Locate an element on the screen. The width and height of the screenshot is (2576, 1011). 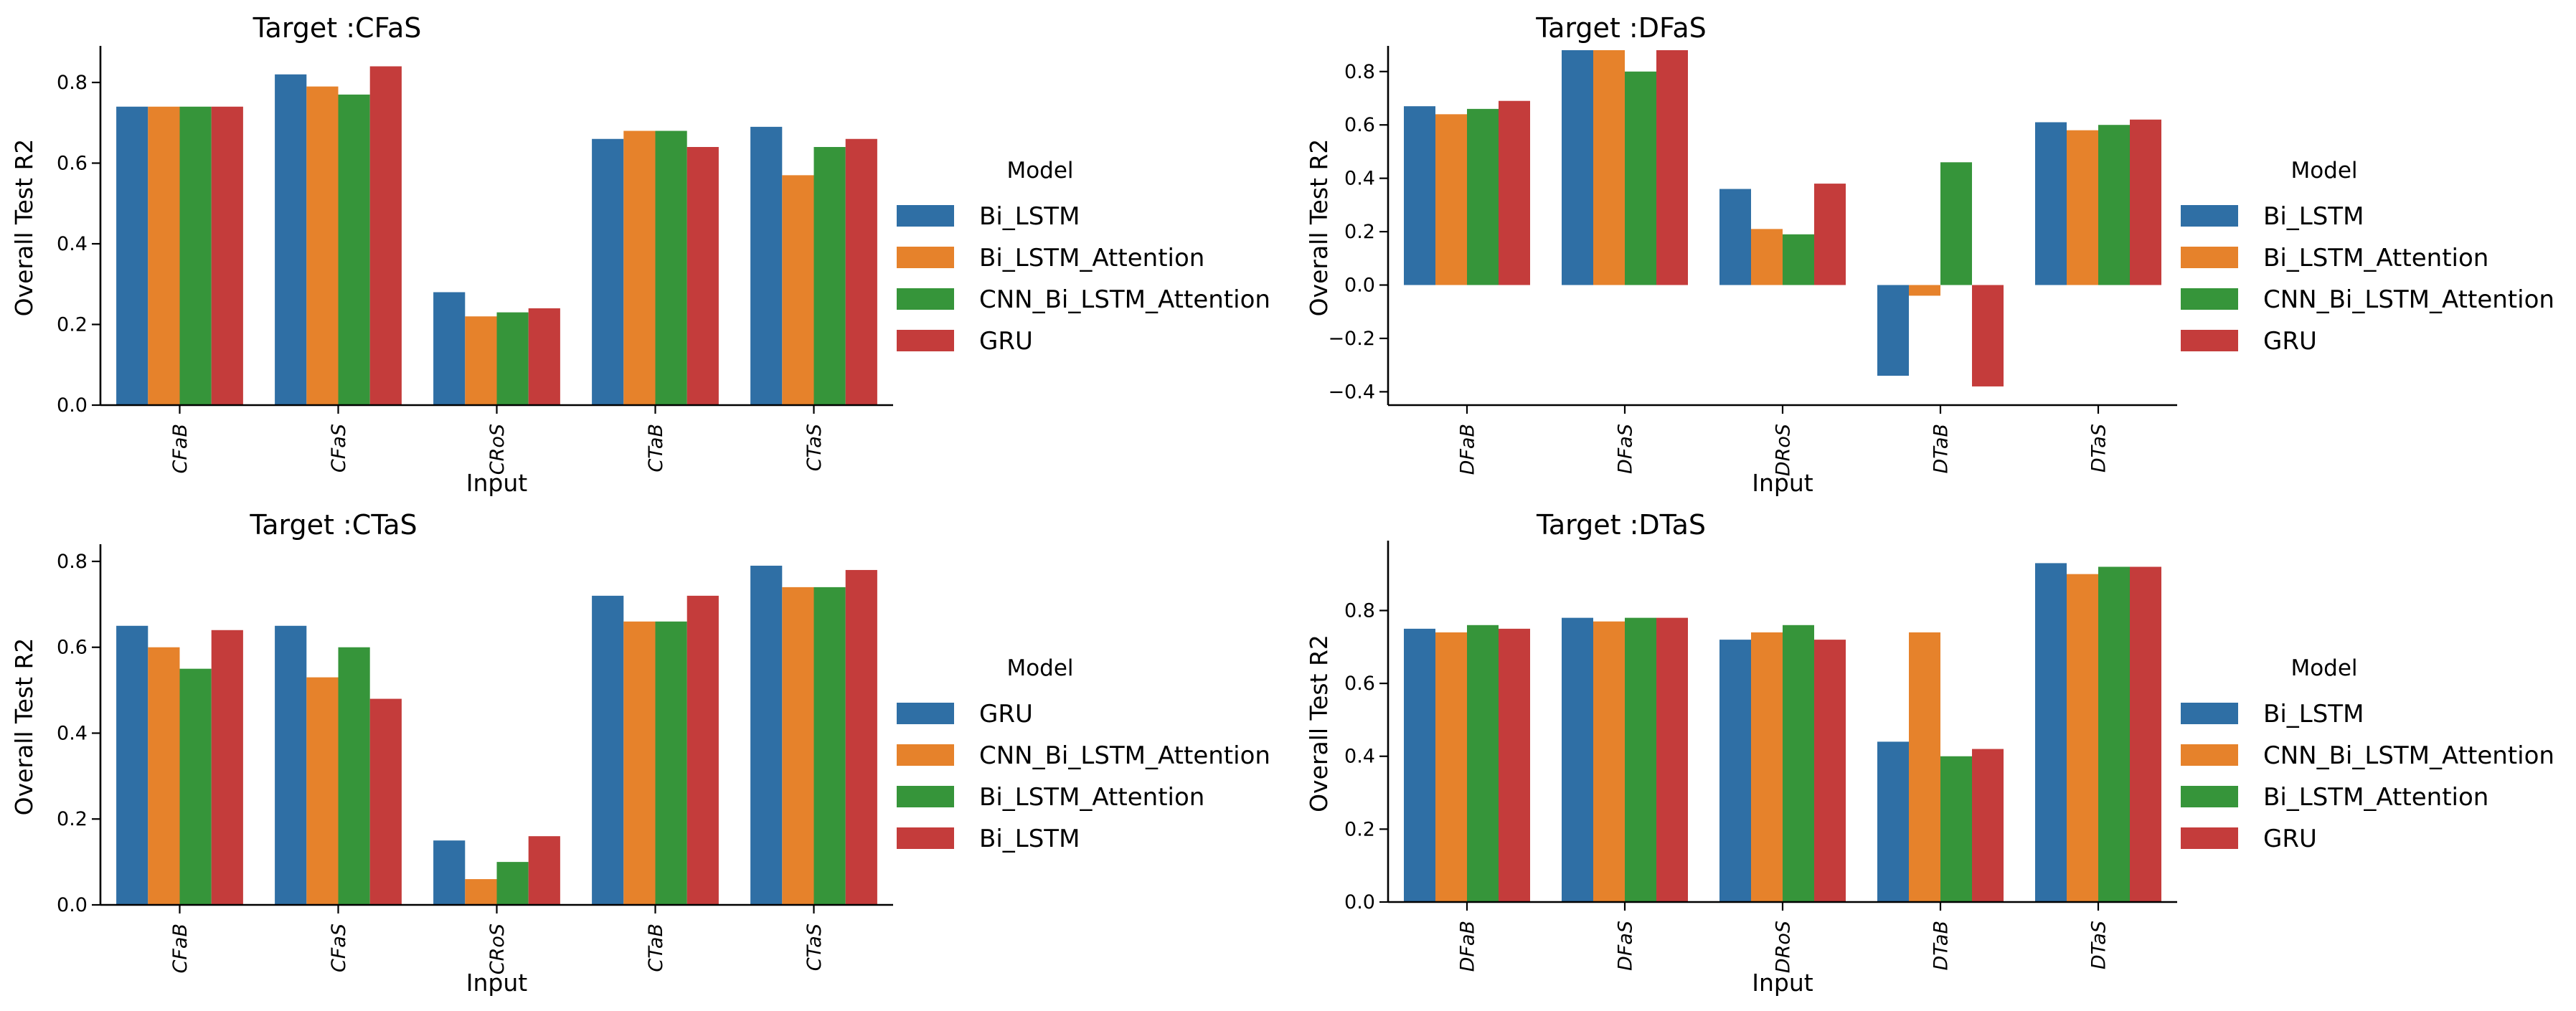
chart-title: Target :CFaS is located at coordinates (337, 28).